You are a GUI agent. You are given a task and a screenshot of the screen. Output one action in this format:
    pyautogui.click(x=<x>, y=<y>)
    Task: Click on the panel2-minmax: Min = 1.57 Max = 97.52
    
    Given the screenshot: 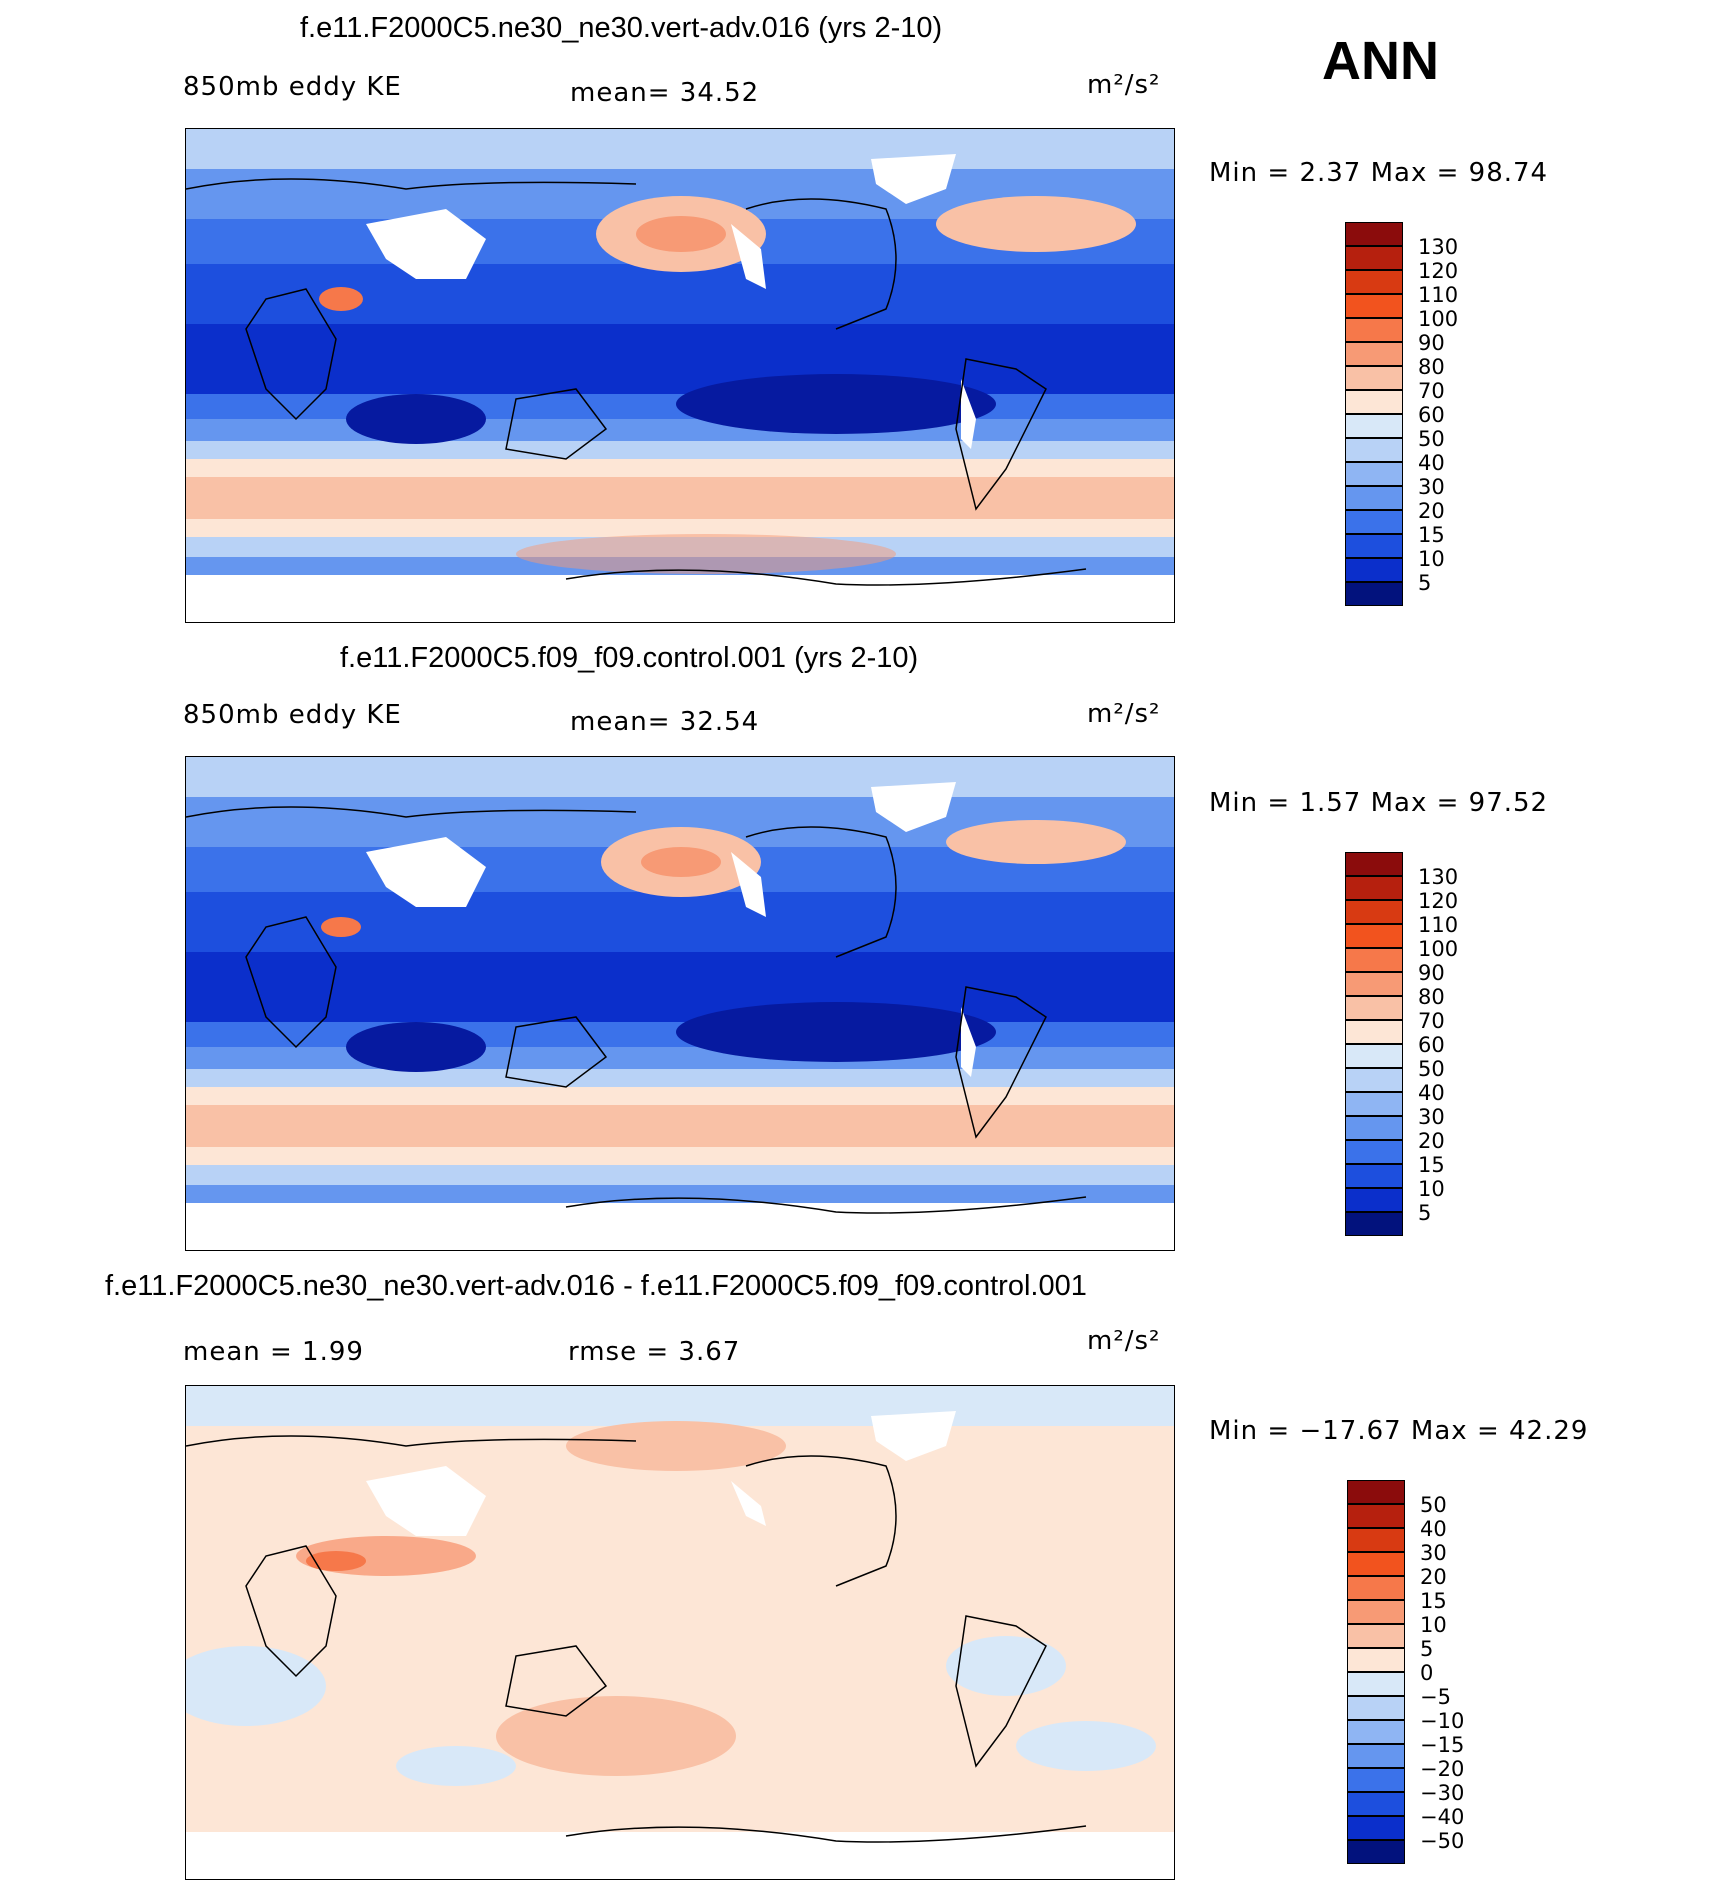 What is the action you would take?
    pyautogui.click(x=1379, y=803)
    